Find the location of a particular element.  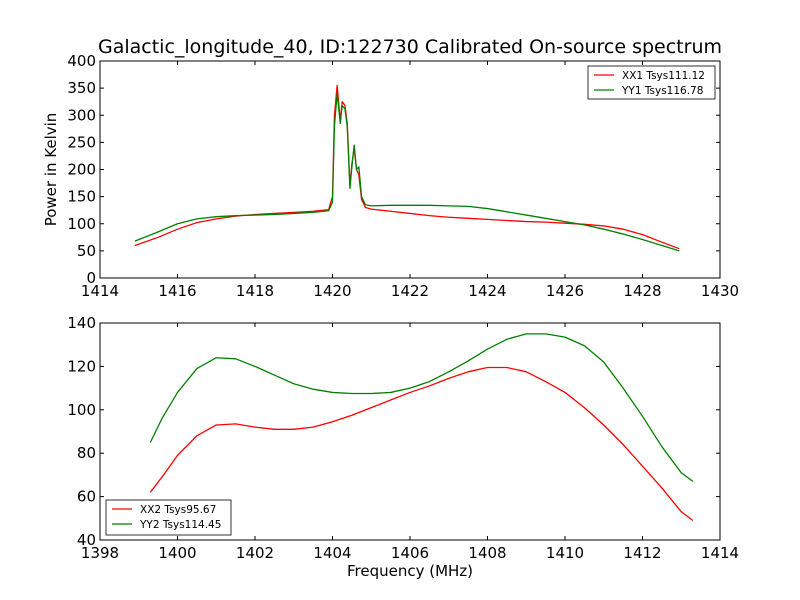

legend-label: YY2 Tsys114.45 is located at coordinates (180, 525).